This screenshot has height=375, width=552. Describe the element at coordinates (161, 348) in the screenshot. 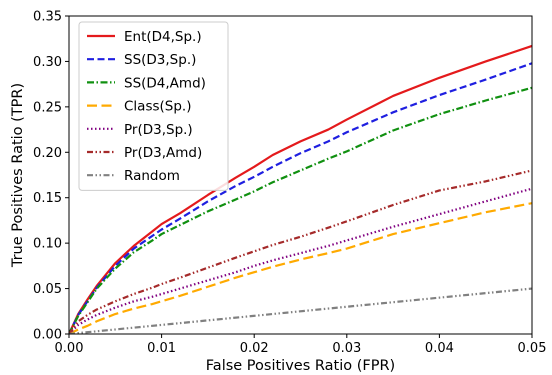

I see `x-tick-label: 0.01` at that location.